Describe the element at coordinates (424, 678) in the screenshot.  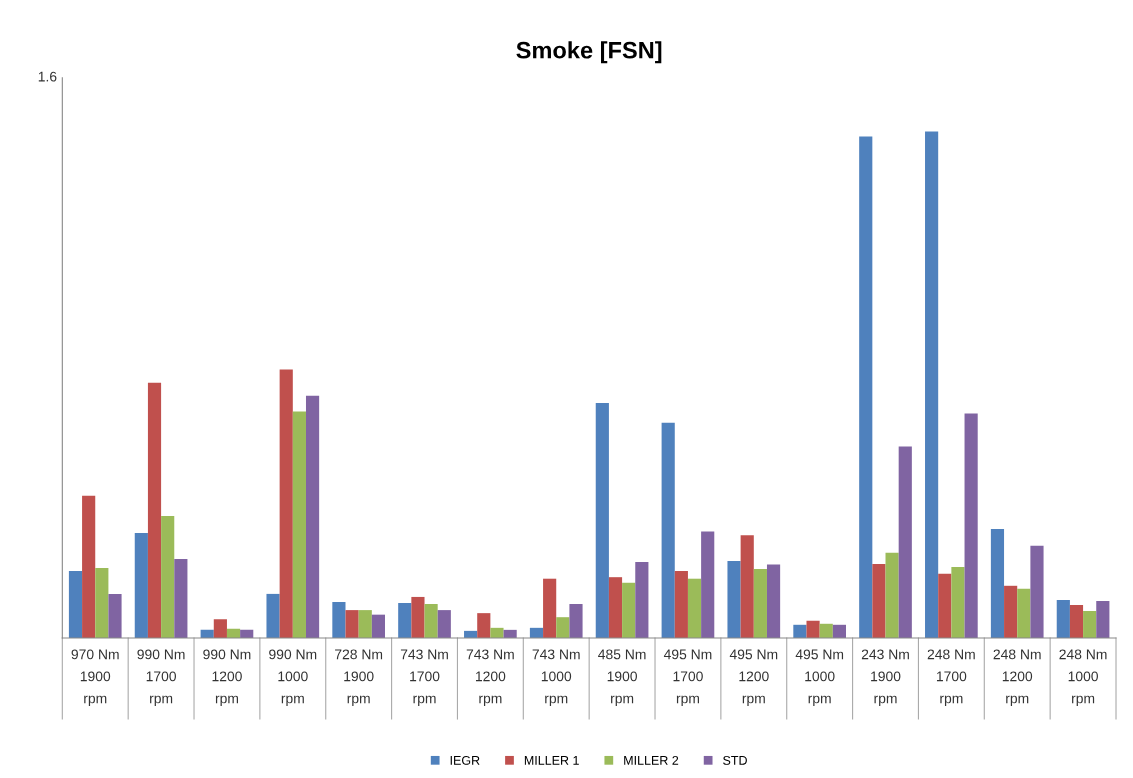
I see `x-tick-label: 743 Nm 1700 rpm` at that location.